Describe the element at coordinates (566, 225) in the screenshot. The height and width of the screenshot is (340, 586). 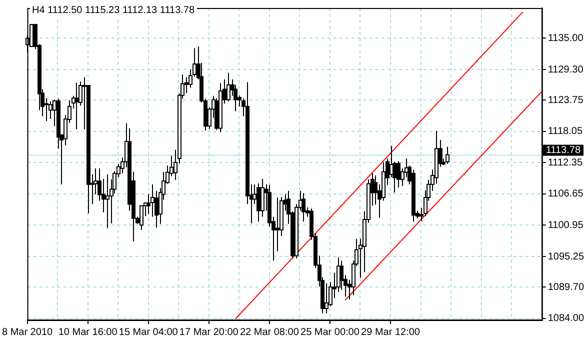
I see `y-tick-label: 1100.95` at that location.